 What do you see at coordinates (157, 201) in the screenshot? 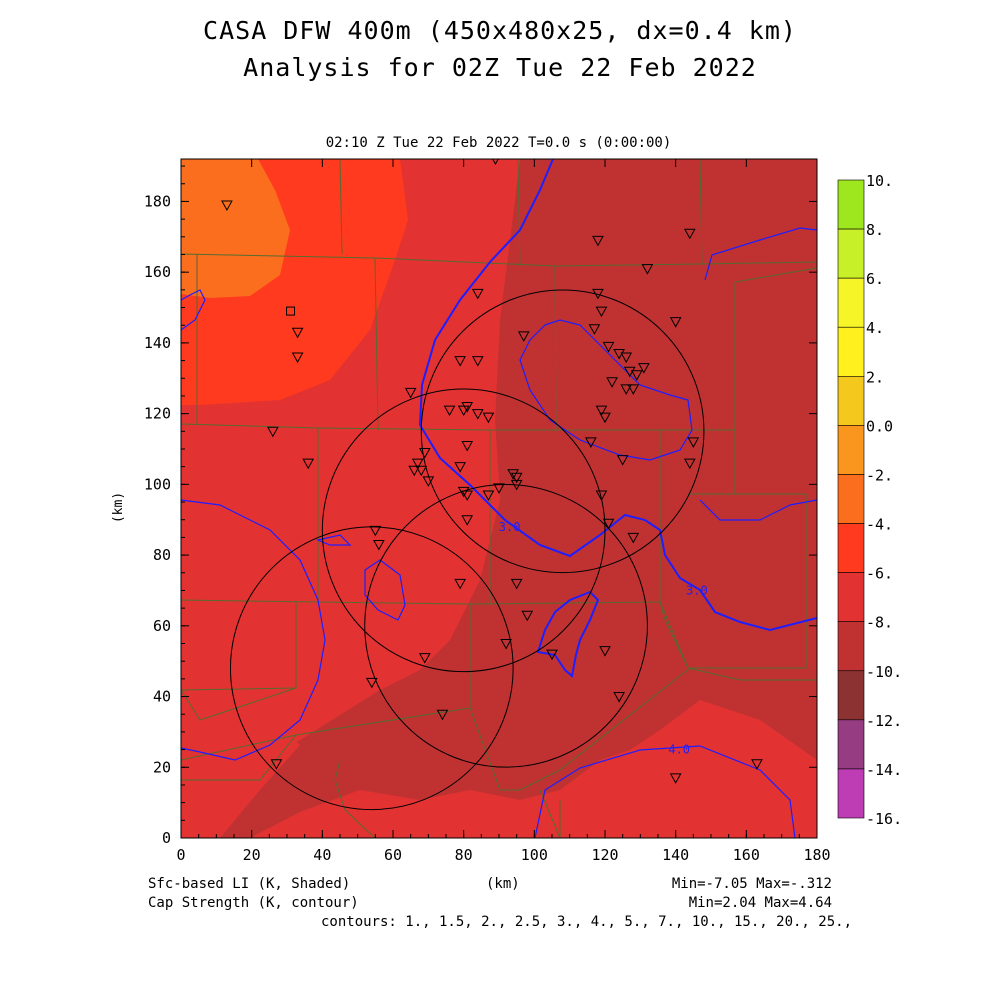
I see `y-tick-label: 180` at bounding box center [157, 201].